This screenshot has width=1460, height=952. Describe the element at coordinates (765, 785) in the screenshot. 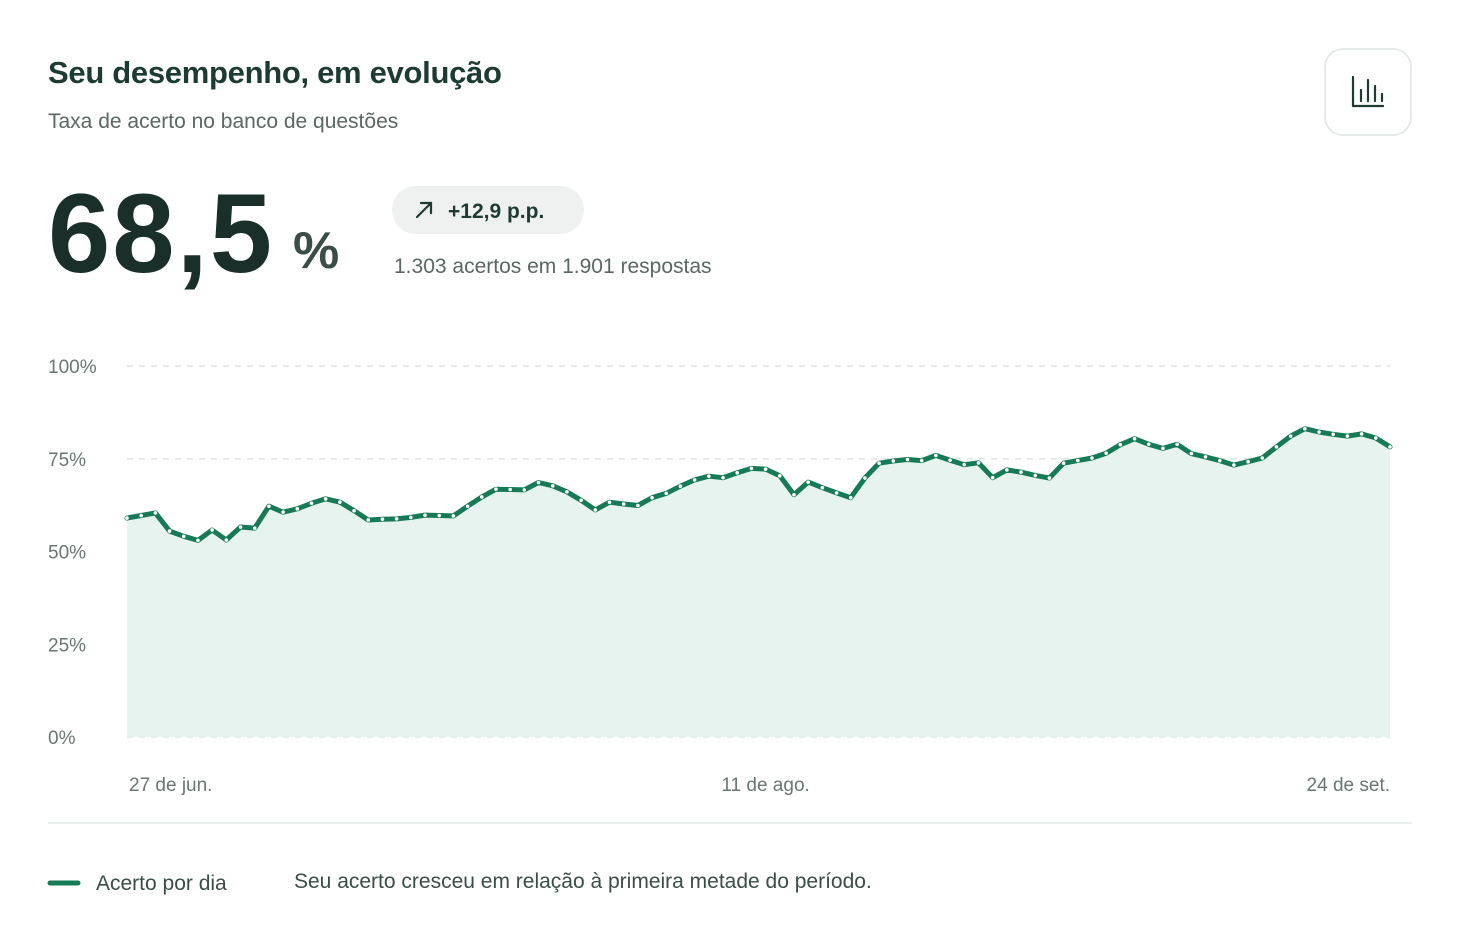

I see `x-tick-label: 11 de ago.` at that location.